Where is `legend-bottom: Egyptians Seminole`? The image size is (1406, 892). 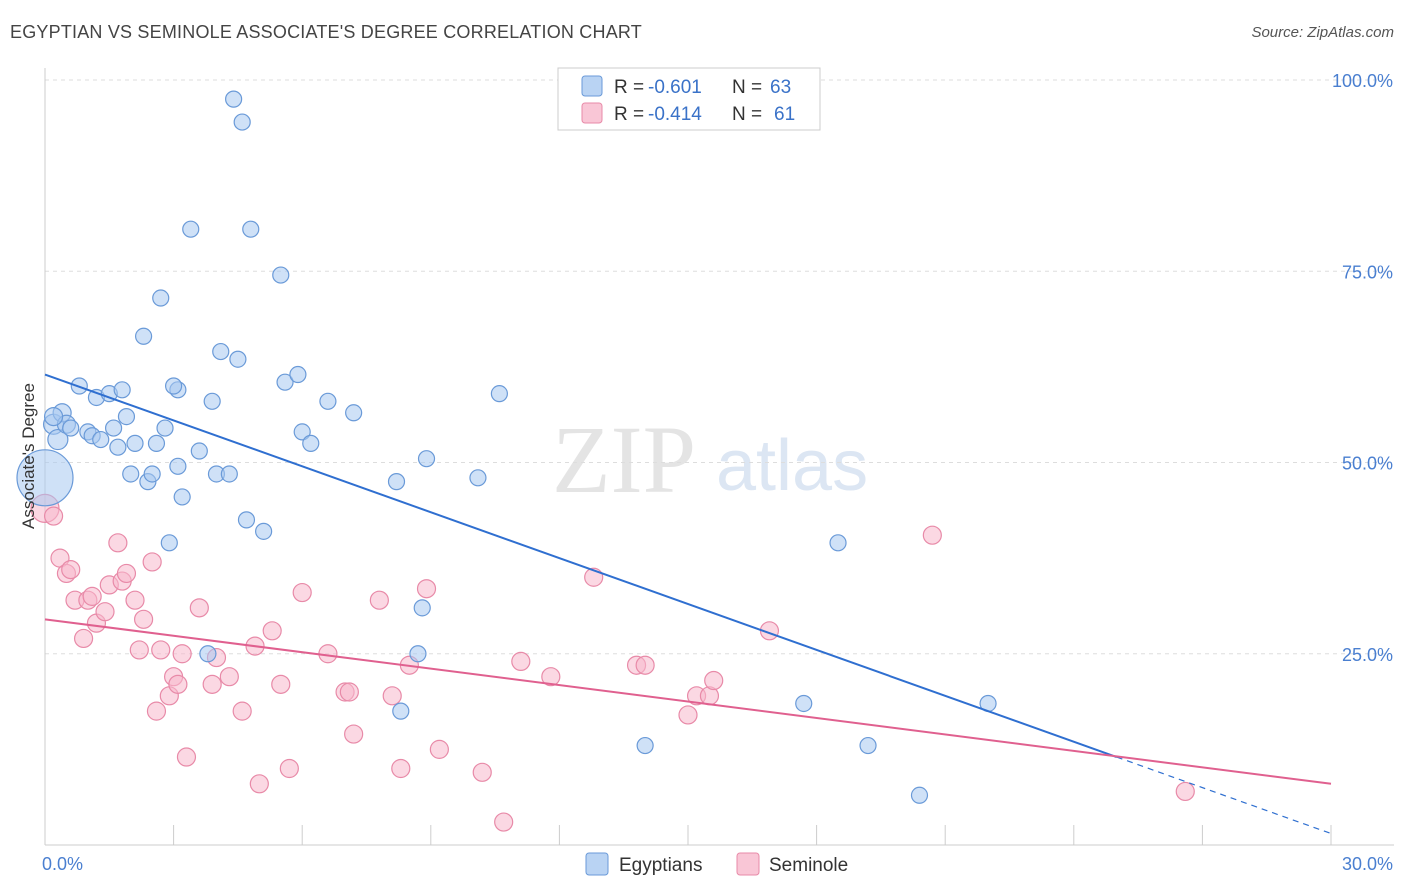
legend-bottom: Egyptians Seminole is located at coordinates (716, 864).